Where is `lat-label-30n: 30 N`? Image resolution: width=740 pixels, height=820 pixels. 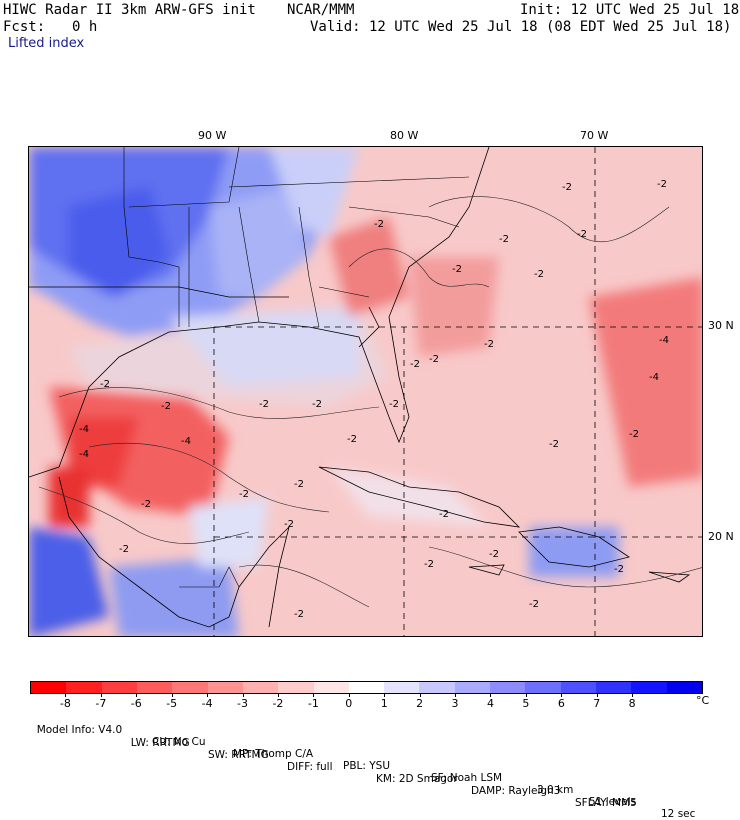 lat-label-30n: 30 N is located at coordinates (721, 325).